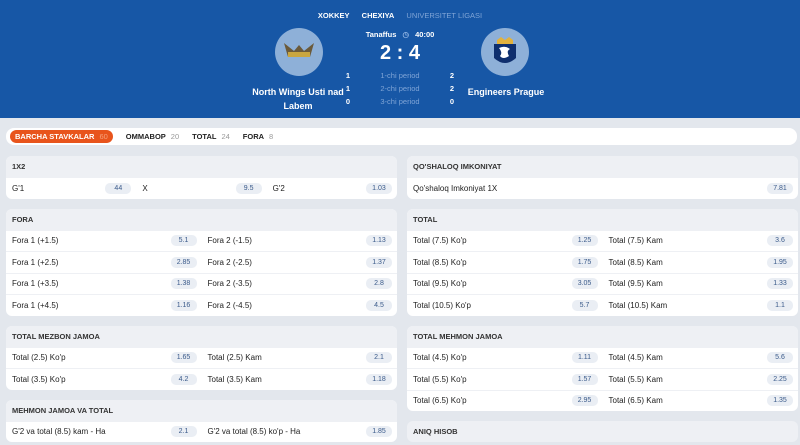  I want to click on bet-outcome: Fora 1 (+1.5) 5.1, so click(104, 241).